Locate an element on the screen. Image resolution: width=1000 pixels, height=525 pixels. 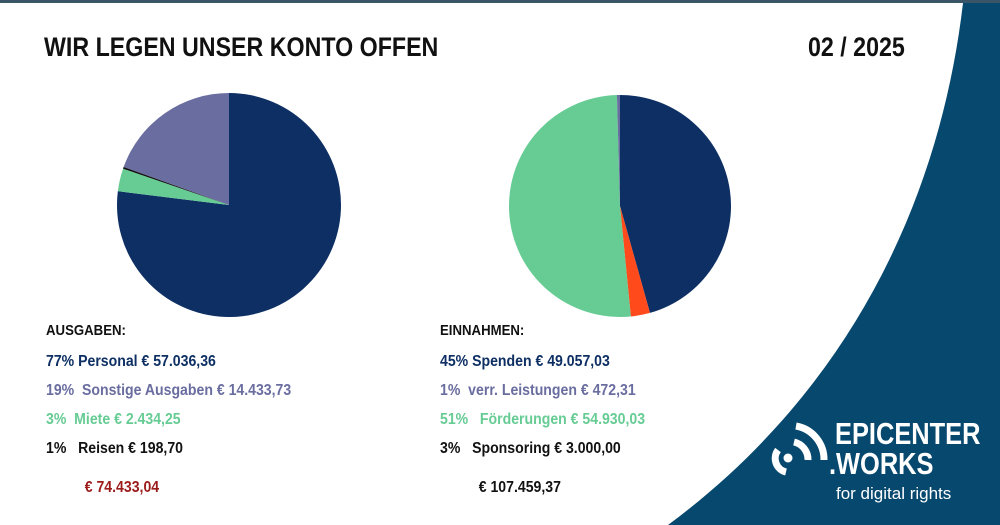
pie-slice-sponsoring is located at coordinates (635, 261).